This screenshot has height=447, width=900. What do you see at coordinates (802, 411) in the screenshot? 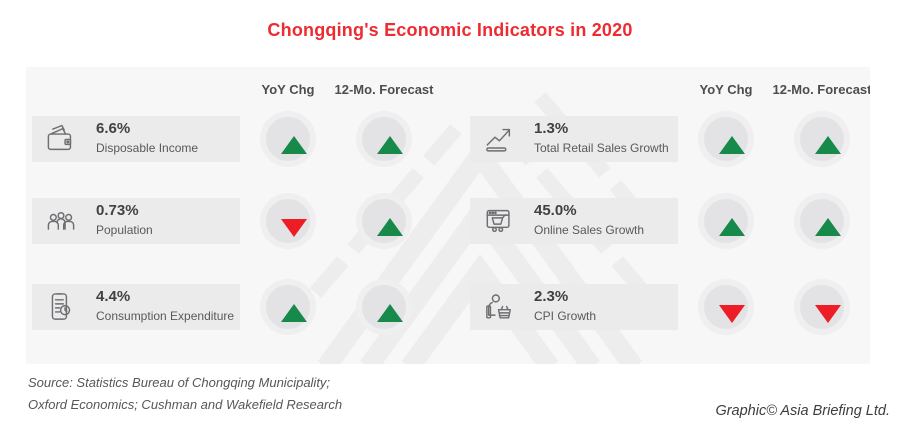
I see `graphic-credit: Graphic© Asia Briefing Ltd.` at bounding box center [802, 411].